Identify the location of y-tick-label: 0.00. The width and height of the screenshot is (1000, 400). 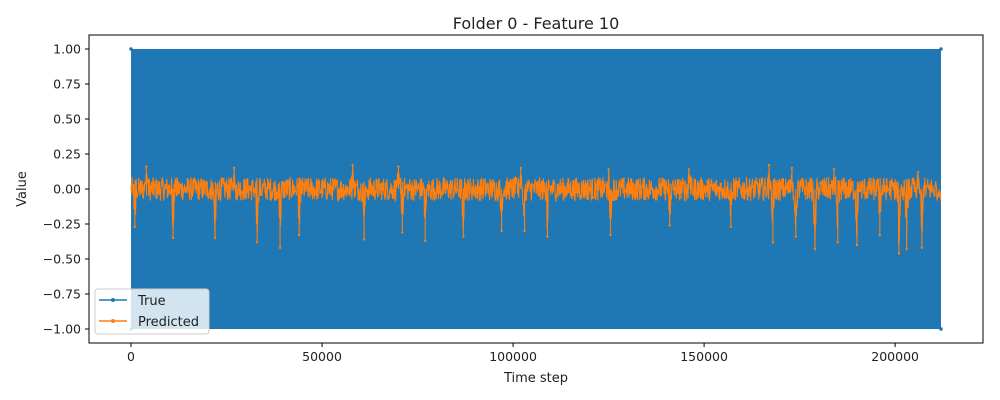
(67, 189).